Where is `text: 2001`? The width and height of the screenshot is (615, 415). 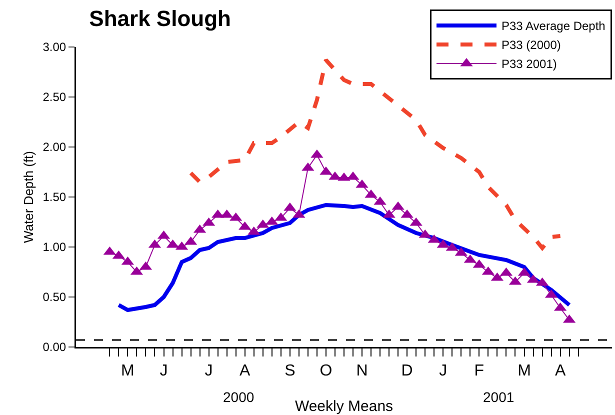 text: 2001 is located at coordinates (498, 397).